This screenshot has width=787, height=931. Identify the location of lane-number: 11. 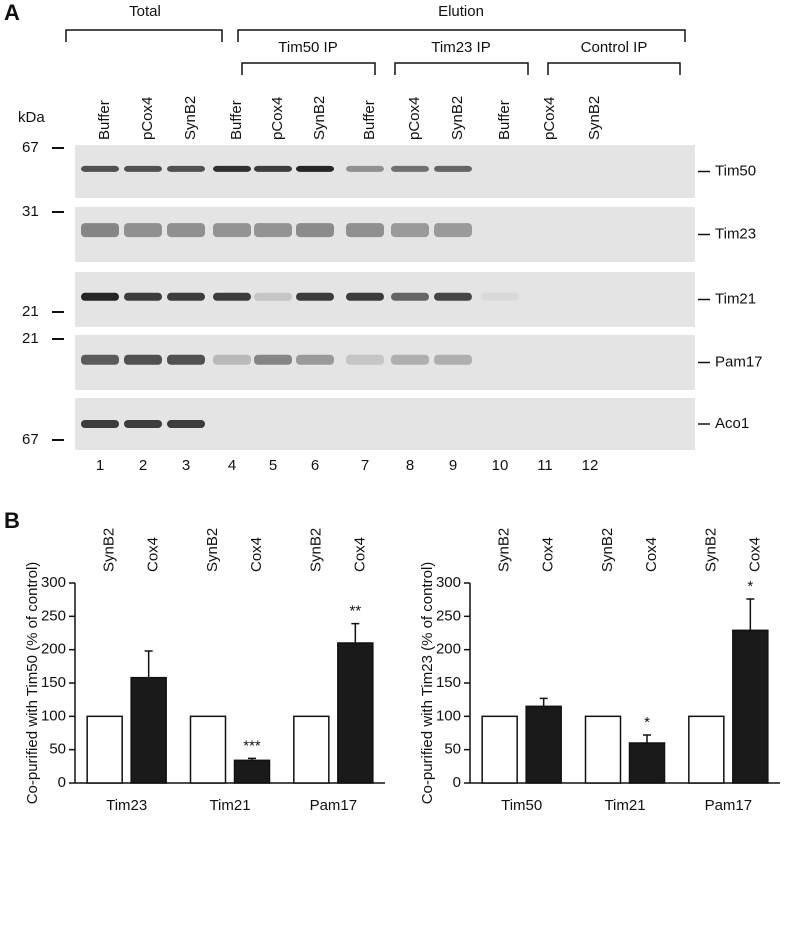
(545, 465).